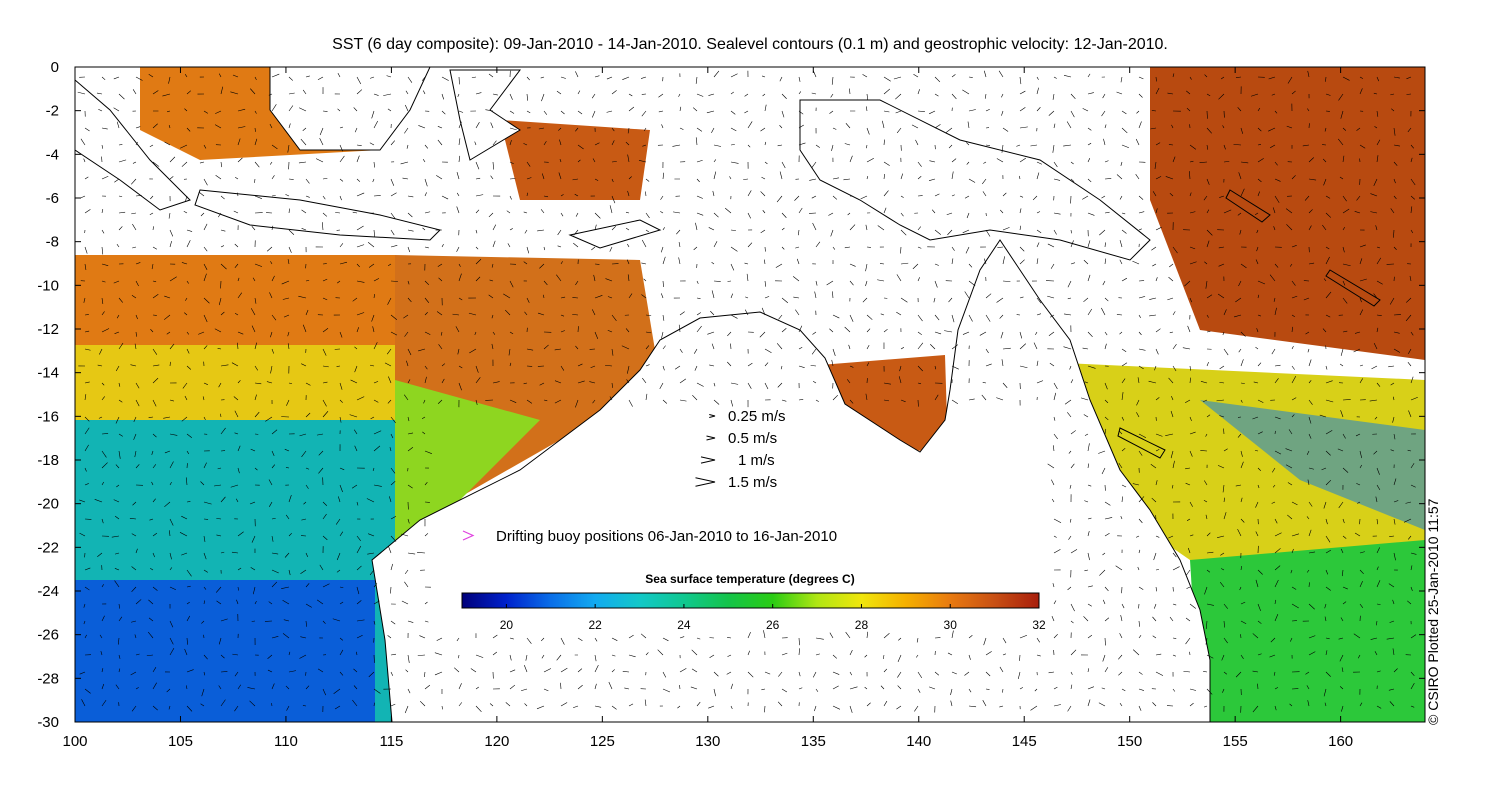 The image size is (1500, 790). I want to click on y-tick-label: -4, so click(52, 154).